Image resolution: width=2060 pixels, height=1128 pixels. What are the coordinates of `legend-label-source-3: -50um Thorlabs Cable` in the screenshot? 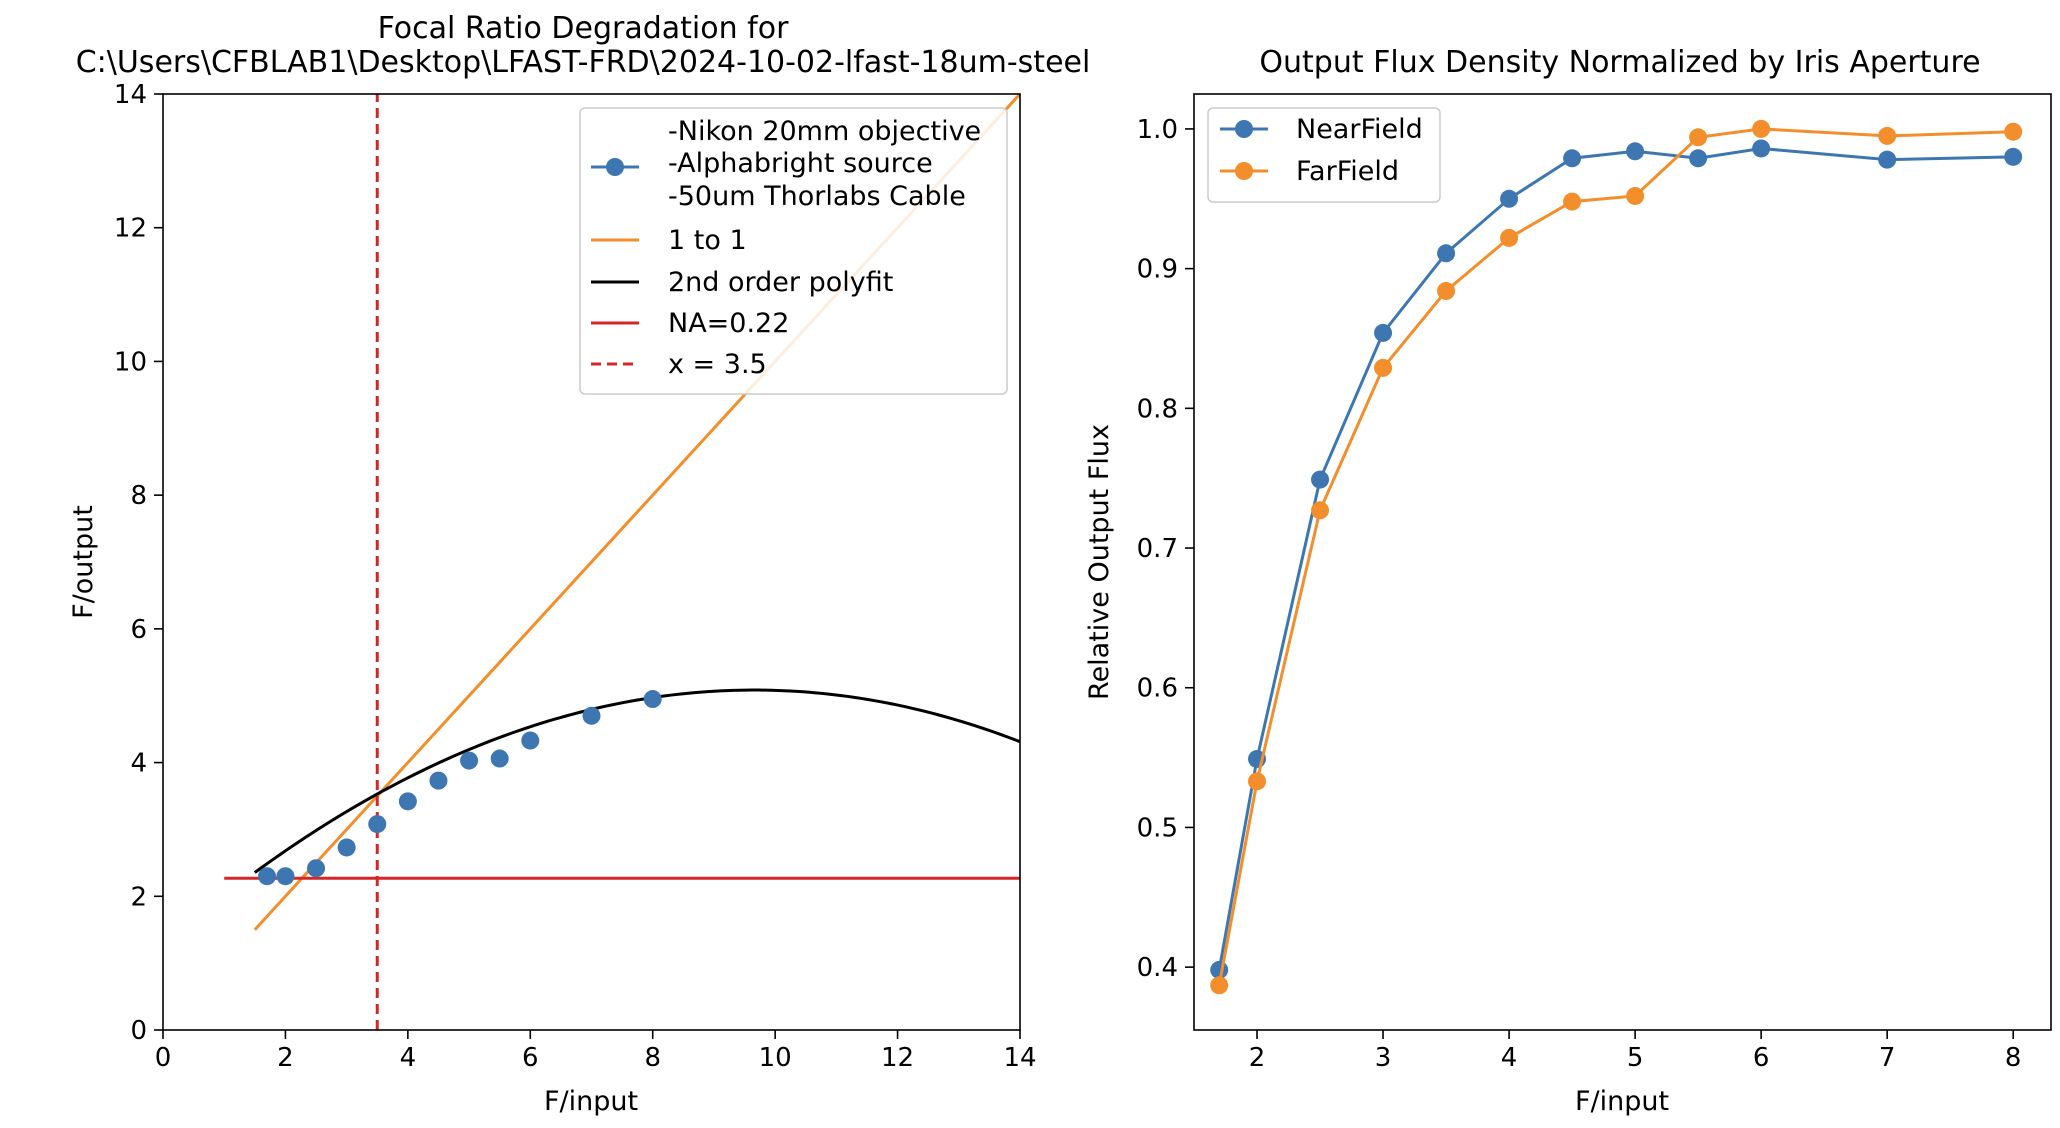 It's located at (817, 196).